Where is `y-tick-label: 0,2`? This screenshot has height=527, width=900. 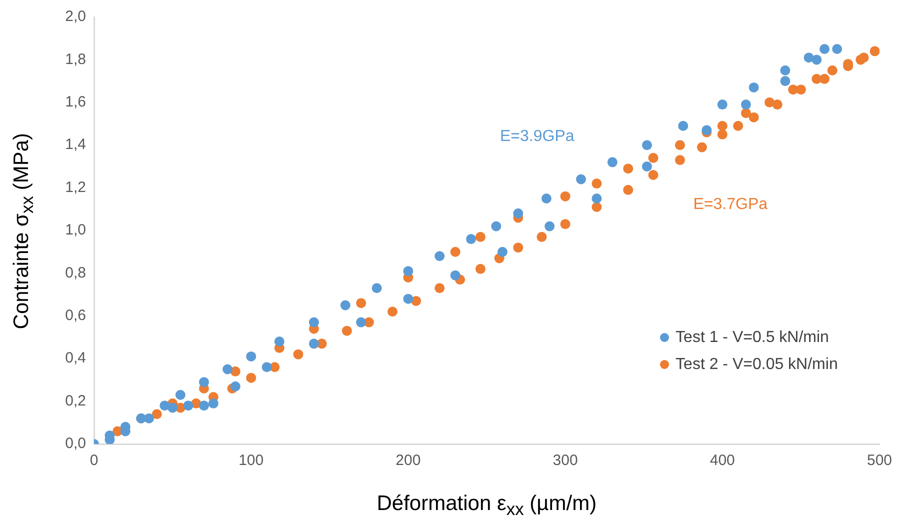
y-tick-label: 0,2 is located at coordinates (75, 401).